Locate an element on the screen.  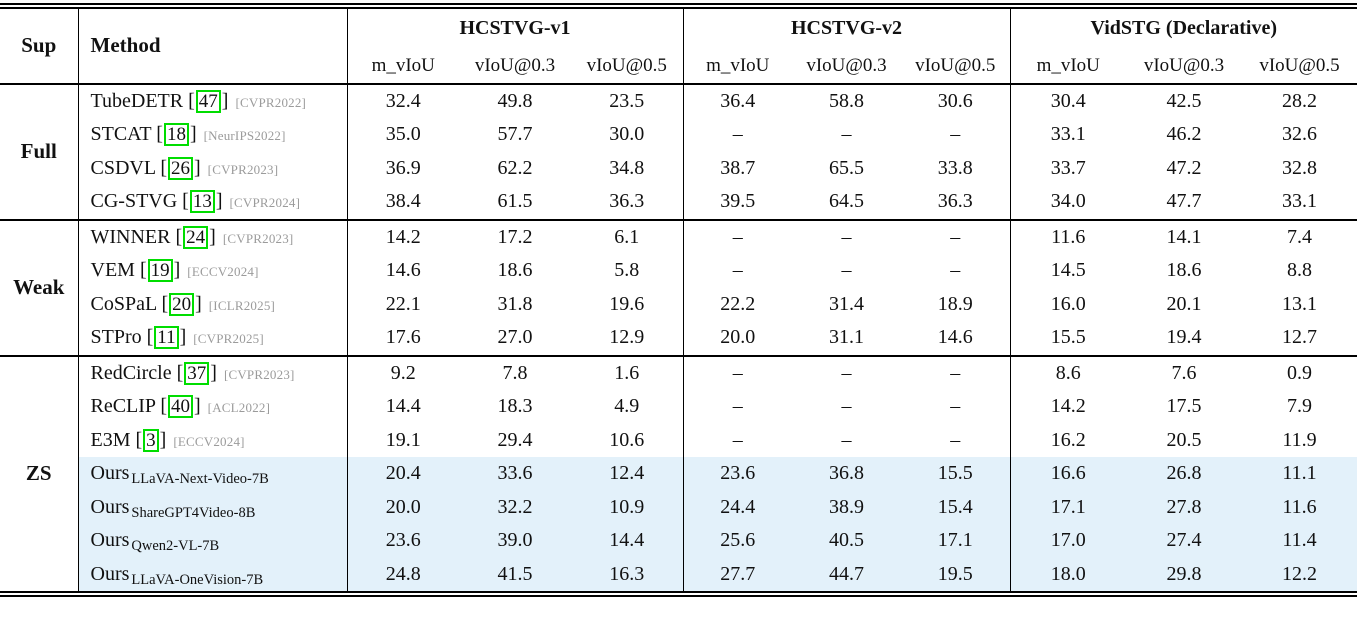
citation-link: 13 is located at coordinates (202, 202).